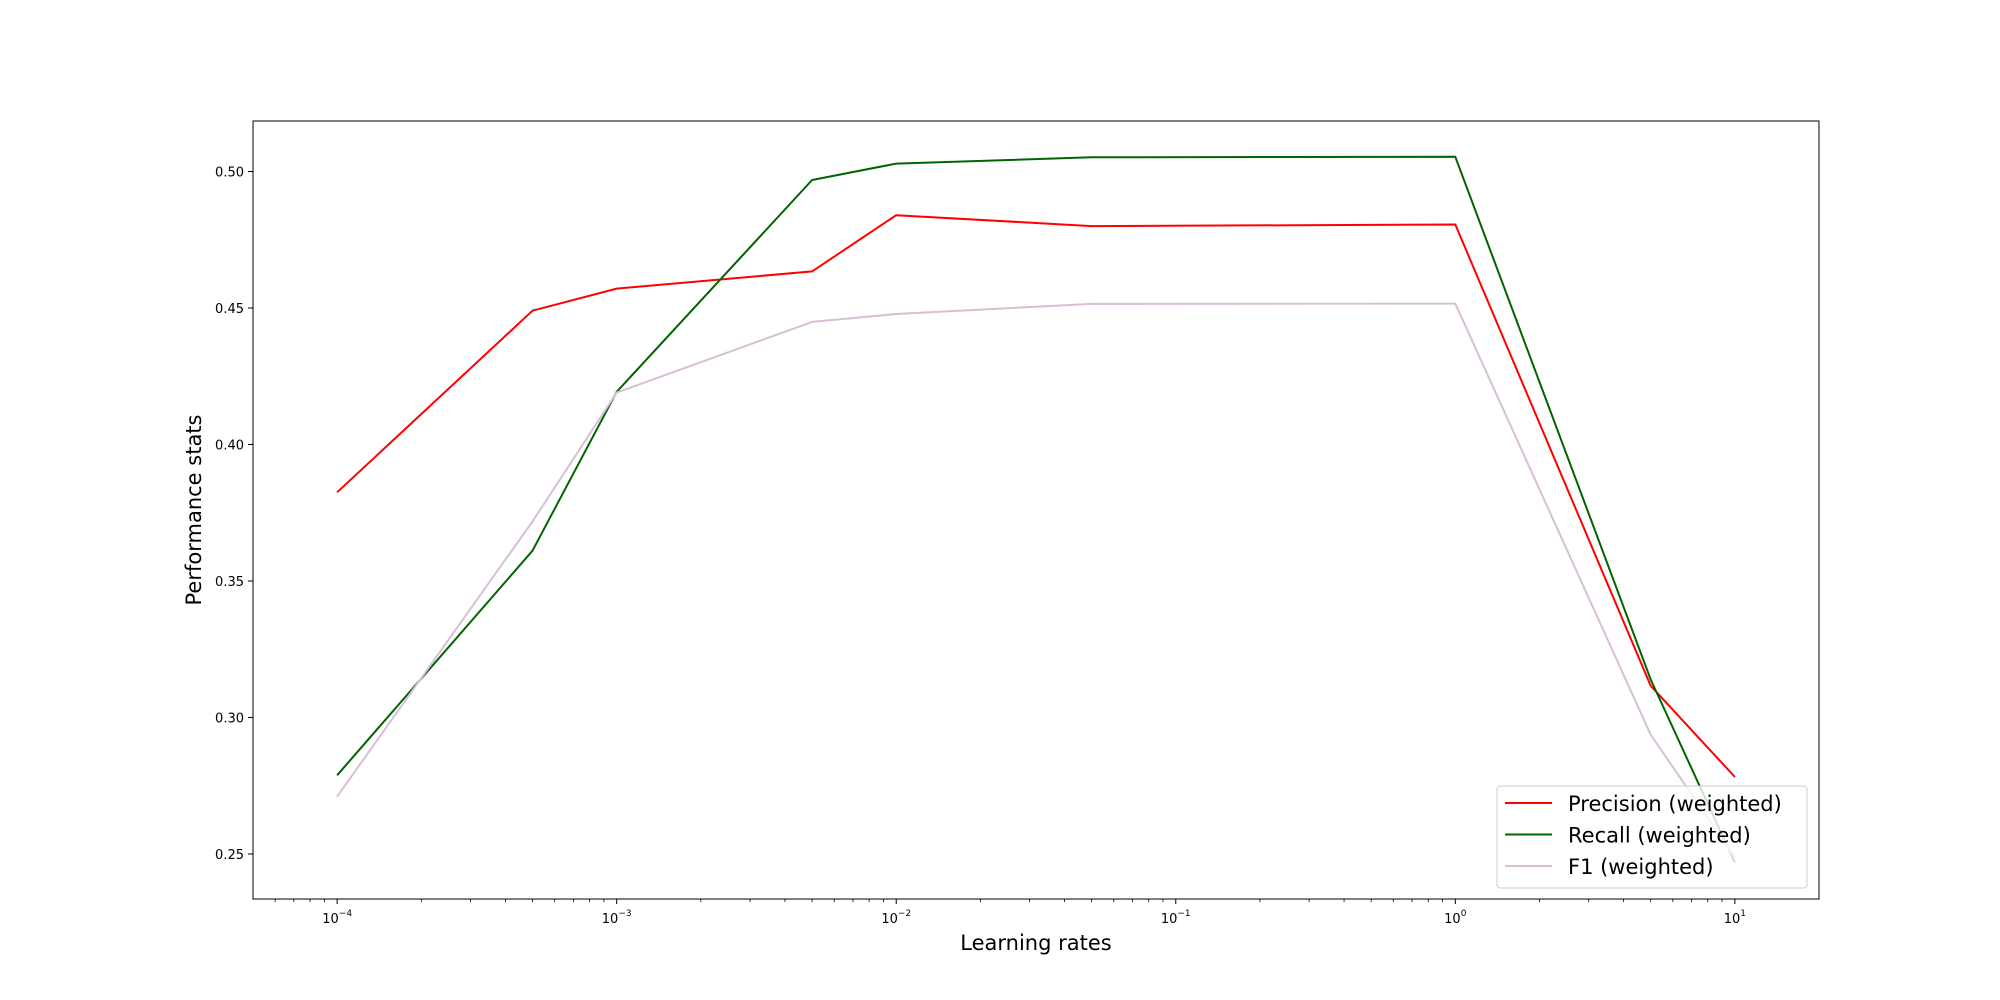 This screenshot has width=2000, height=1000. Describe the element at coordinates (229, 445) in the screenshot. I see `y-tick-label-4: 0.40` at that location.